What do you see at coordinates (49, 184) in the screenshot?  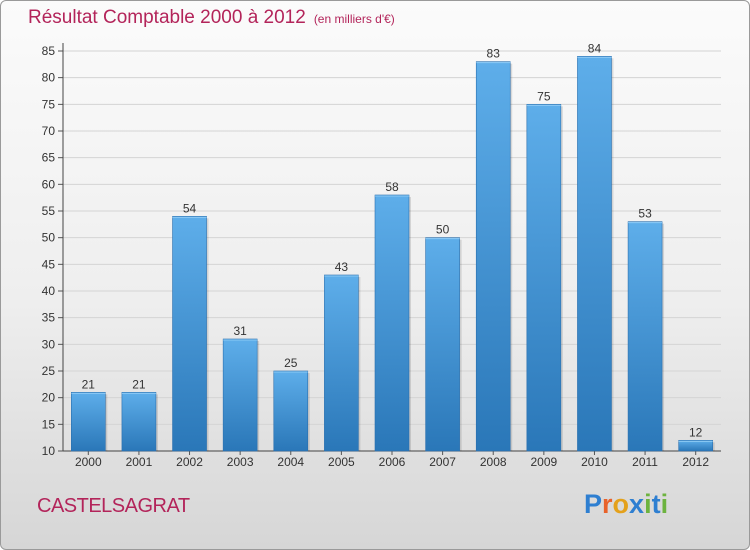 I see `y-tick-label: 60` at bounding box center [49, 184].